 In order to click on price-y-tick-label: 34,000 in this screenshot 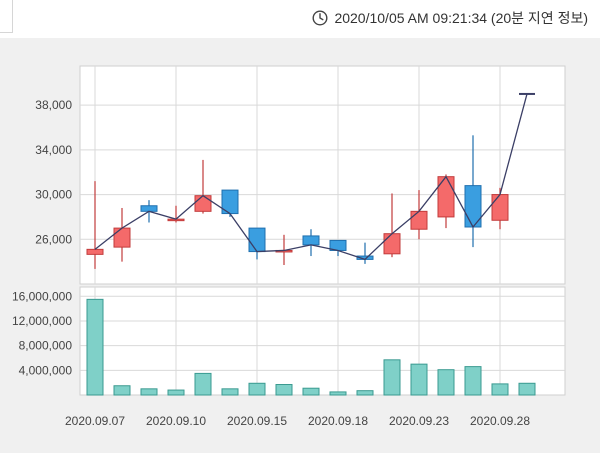, I will do `click(53, 150)`.